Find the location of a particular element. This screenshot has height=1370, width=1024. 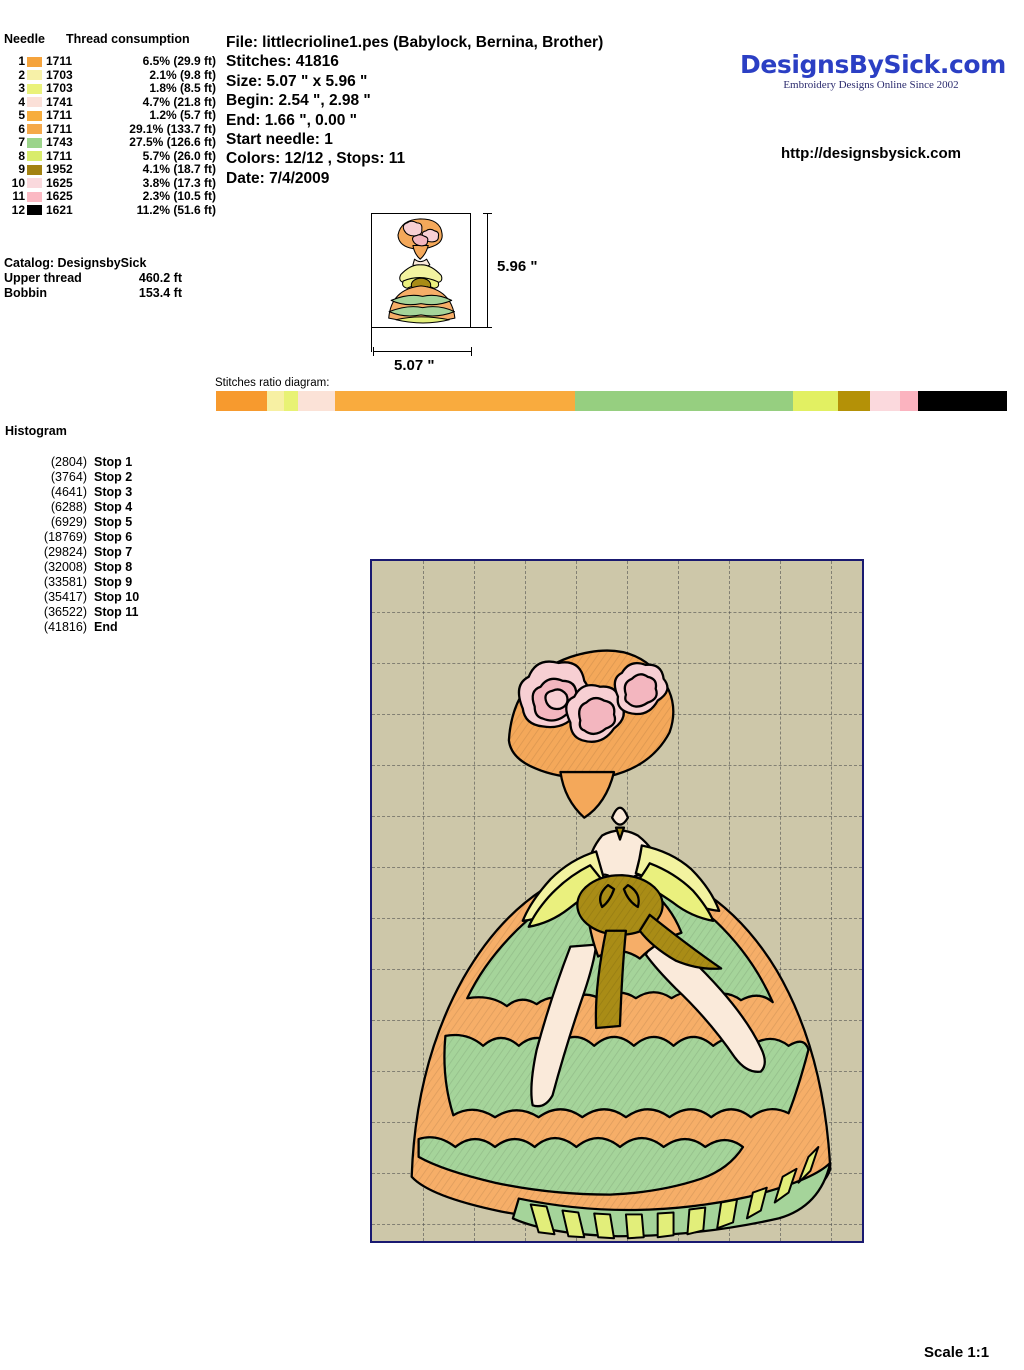

needle-row: 4 1741 4.7% (21.8 ft) is located at coordinates (112, 102).